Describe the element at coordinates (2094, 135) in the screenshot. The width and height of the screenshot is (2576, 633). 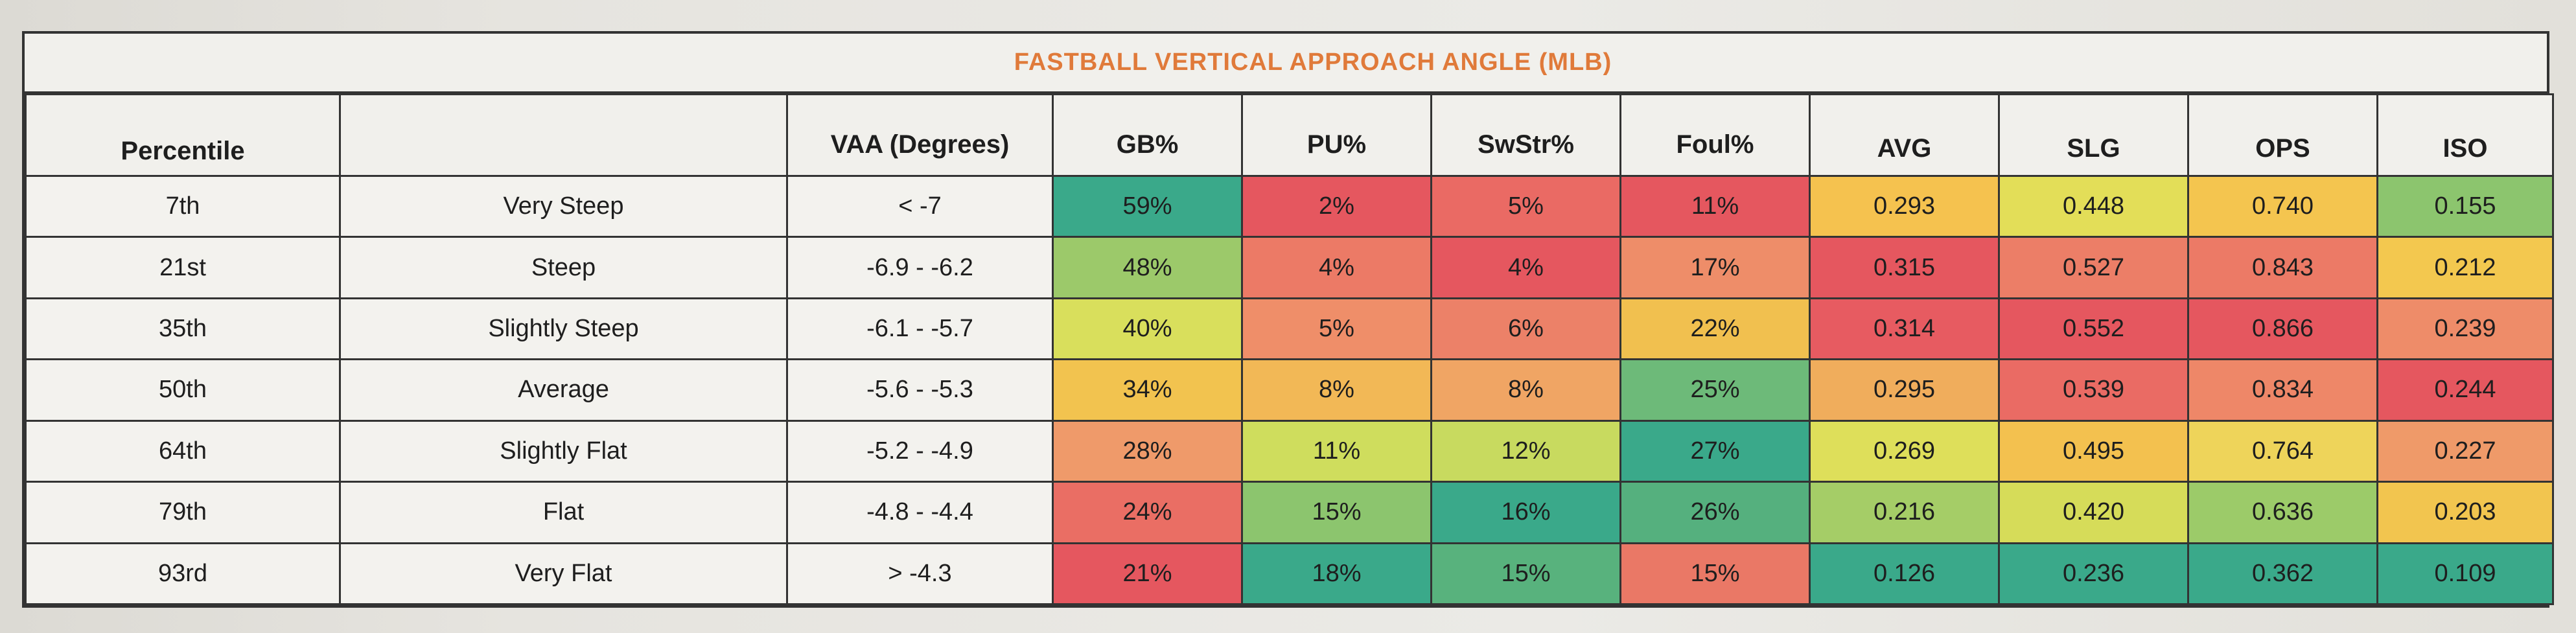
I see `col-header-slg: SLG` at that location.